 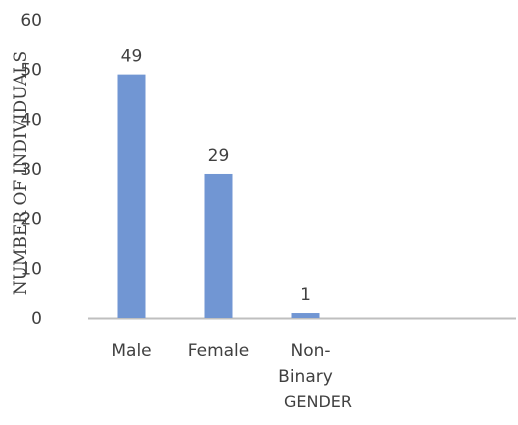 What do you see at coordinates (305, 315) in the screenshot?
I see `bar-non-binary` at bounding box center [305, 315].